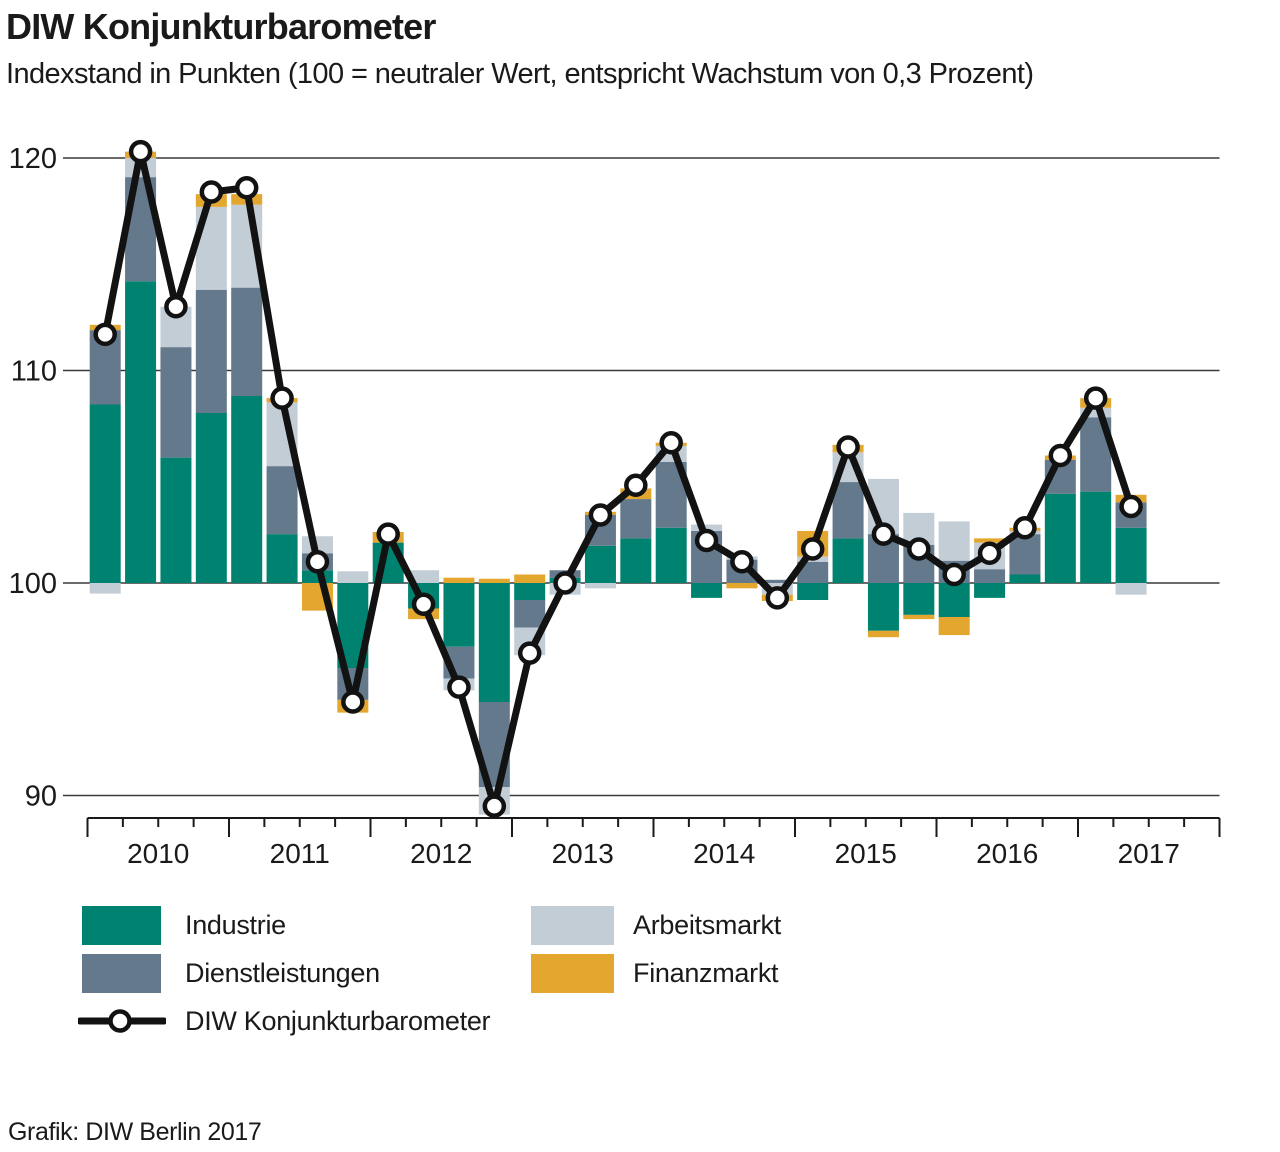  What do you see at coordinates (724, 853) in the screenshot?
I see `year-label-2014: 2014` at bounding box center [724, 853].